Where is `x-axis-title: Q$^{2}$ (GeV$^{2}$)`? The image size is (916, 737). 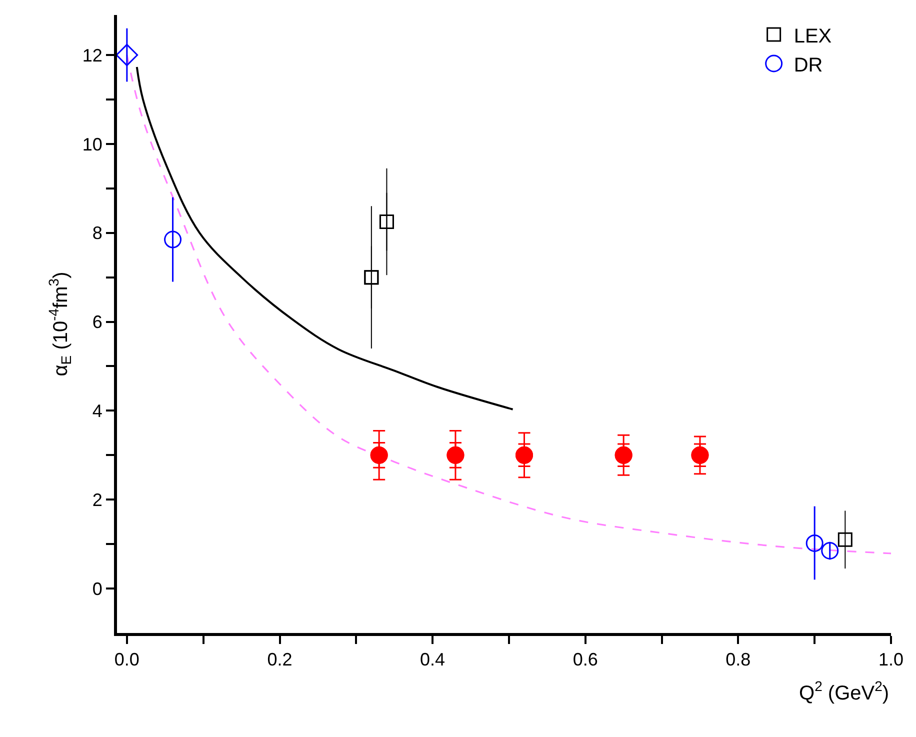 x-axis-title: Q$^{2}$ (GeV$^{2}$) is located at coordinates (844, 691).